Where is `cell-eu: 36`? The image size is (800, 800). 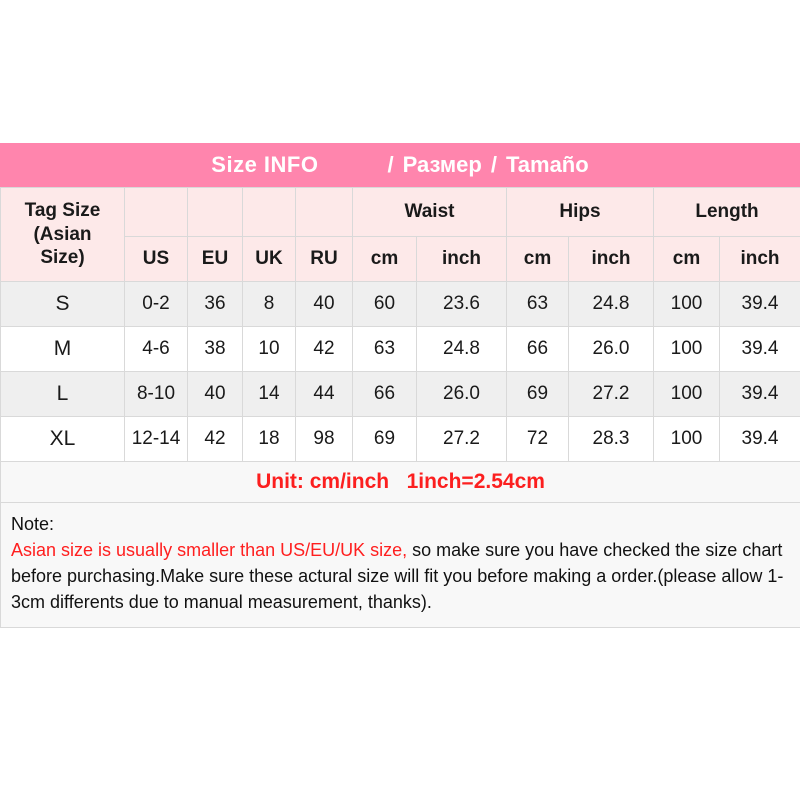 cell-eu: 36 is located at coordinates (215, 304).